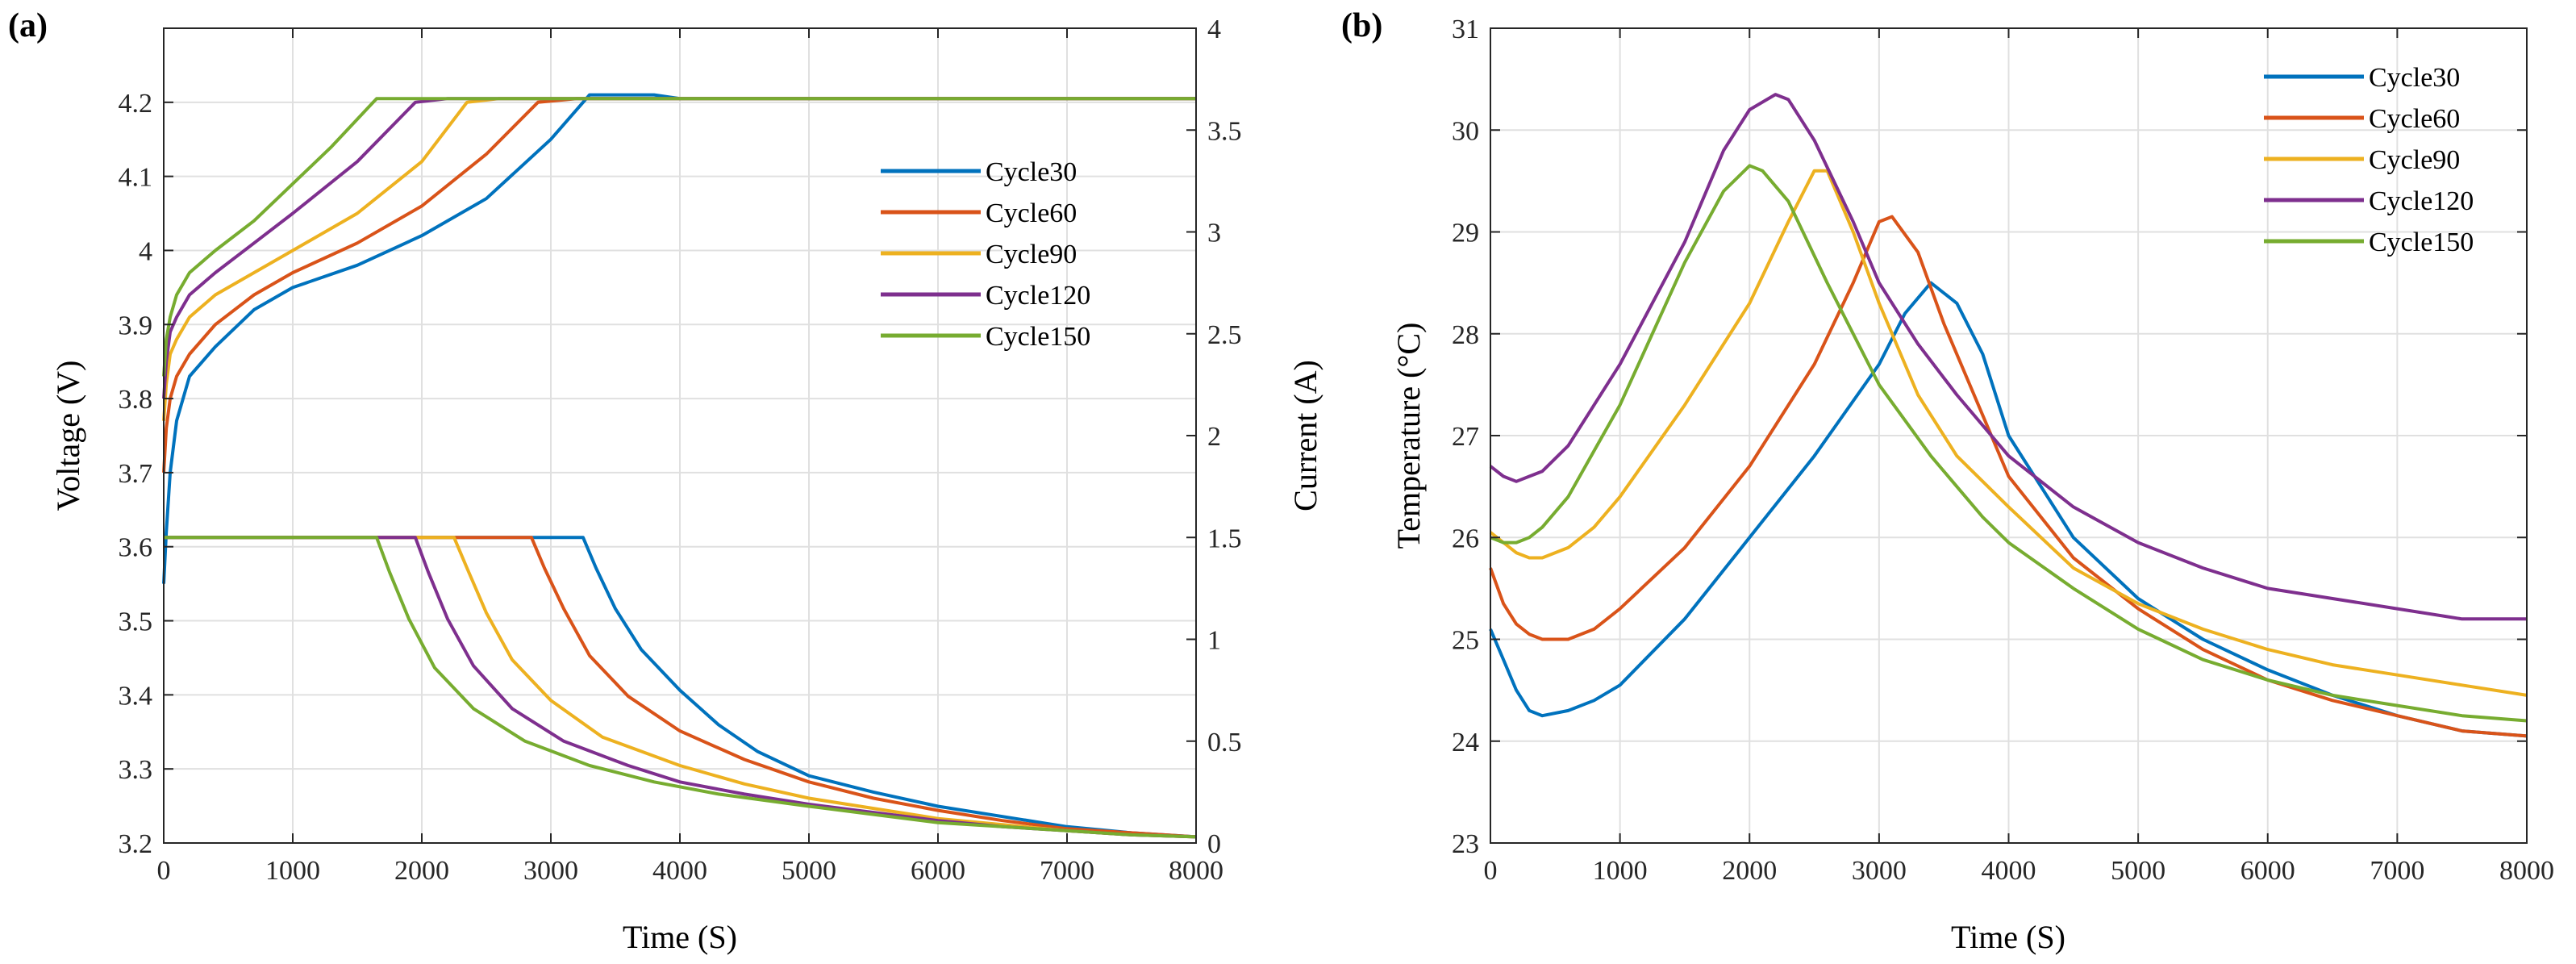  What do you see at coordinates (1408, 436) in the screenshot?
I see `panel-b-y-axis-label: Temperature (°C)` at bounding box center [1408, 436].